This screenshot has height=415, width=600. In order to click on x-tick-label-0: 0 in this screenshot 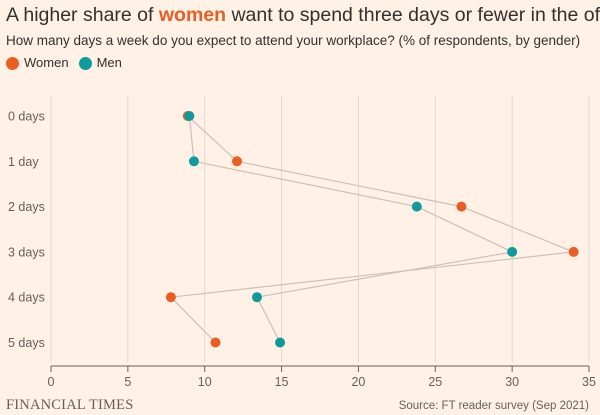, I will do `click(51, 382)`.